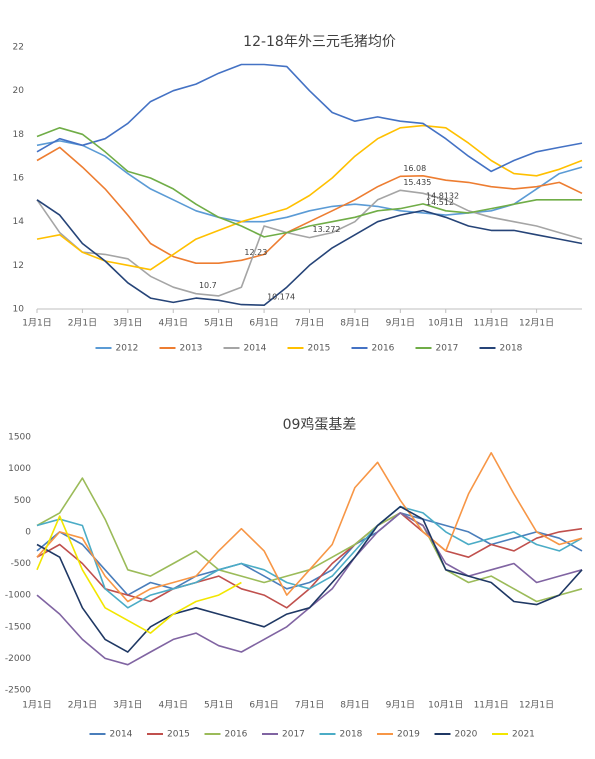 The image size is (595, 759). I want to click on chart-title: 09鸡蛋基差, so click(320, 424).